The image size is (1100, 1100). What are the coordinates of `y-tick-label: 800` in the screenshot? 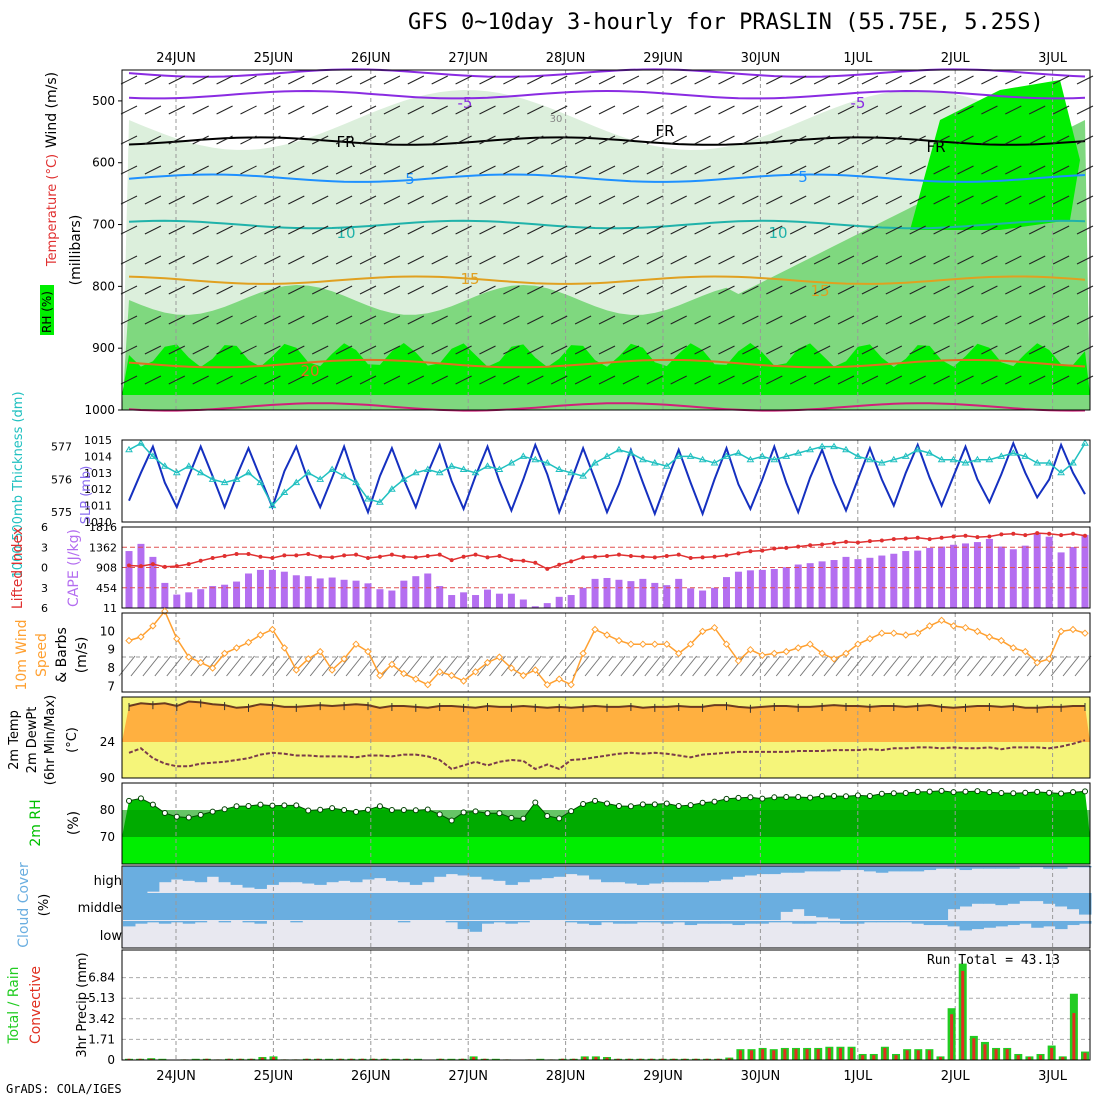 It's located at (103, 286).